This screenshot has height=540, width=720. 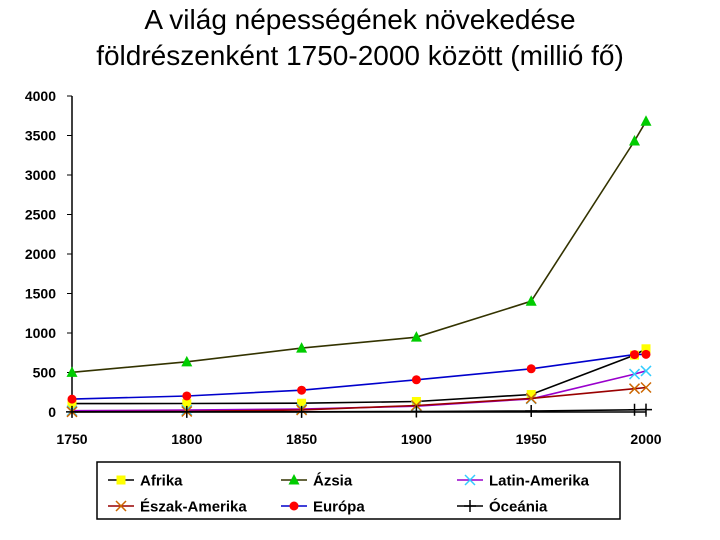 I want to click on x-tick-label: 1750, so click(x=71, y=439).